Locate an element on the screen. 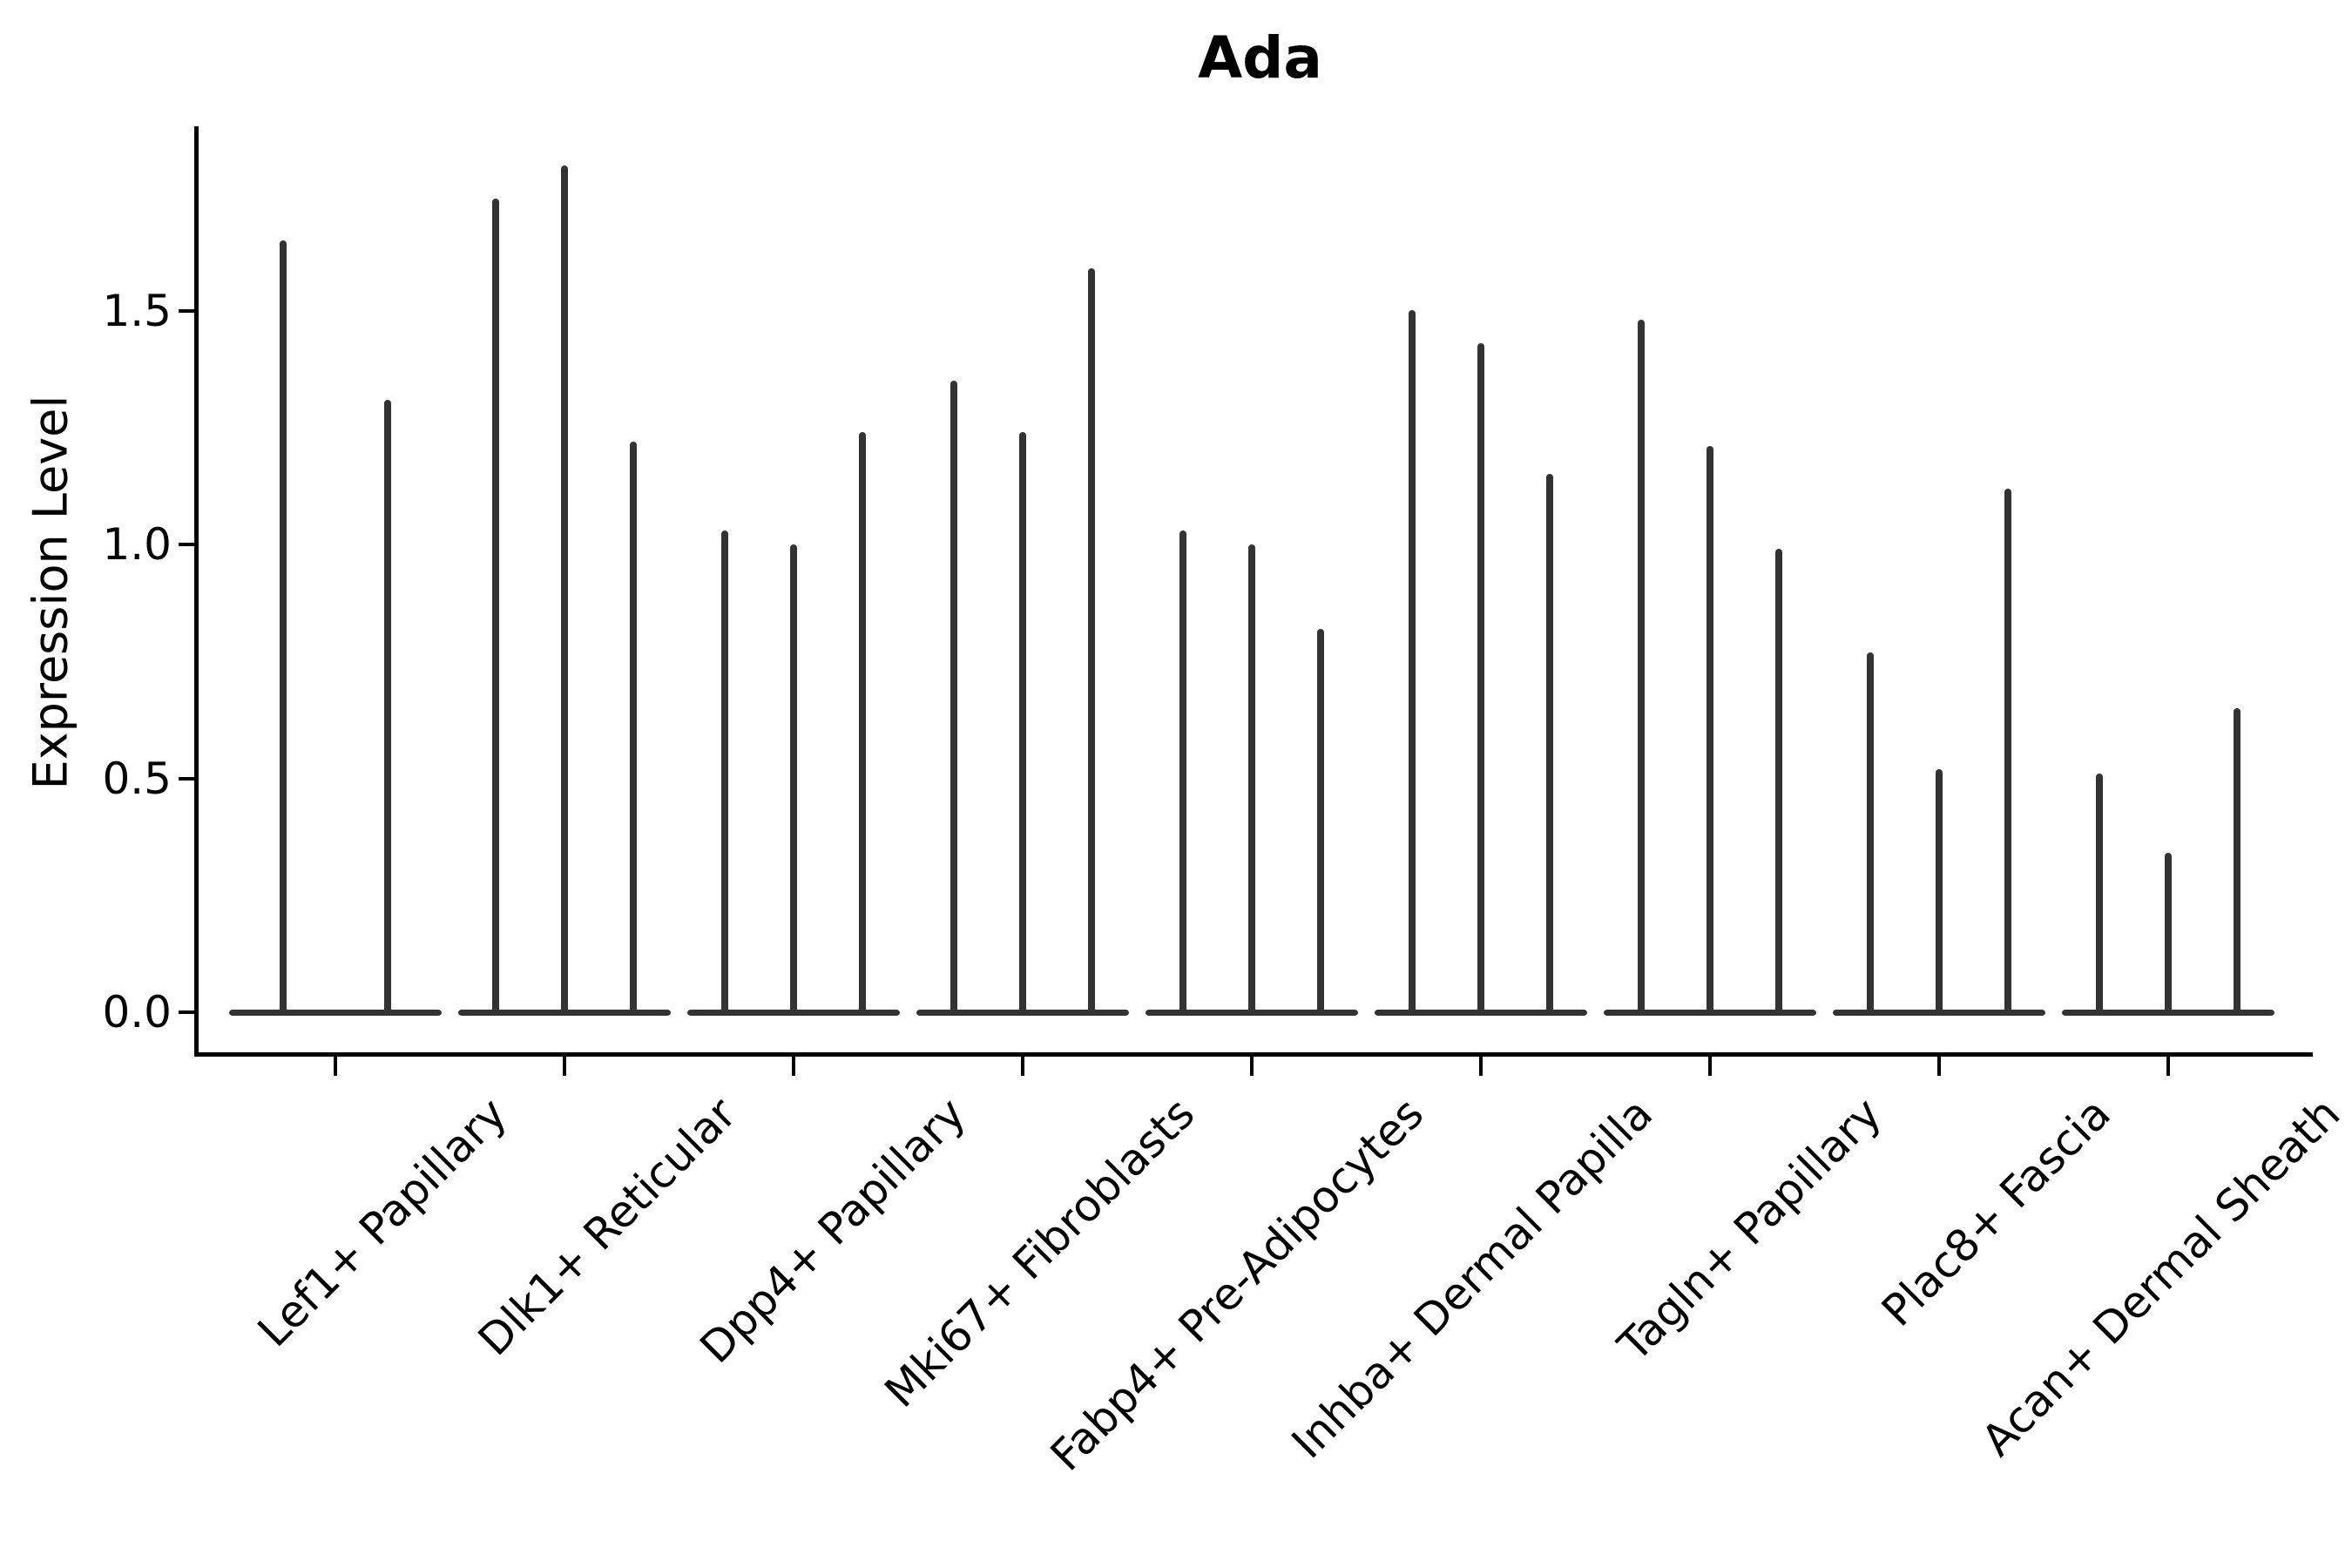 The height and width of the screenshot is (1568, 2352). y-tick-label: 0.5 is located at coordinates (137, 778).